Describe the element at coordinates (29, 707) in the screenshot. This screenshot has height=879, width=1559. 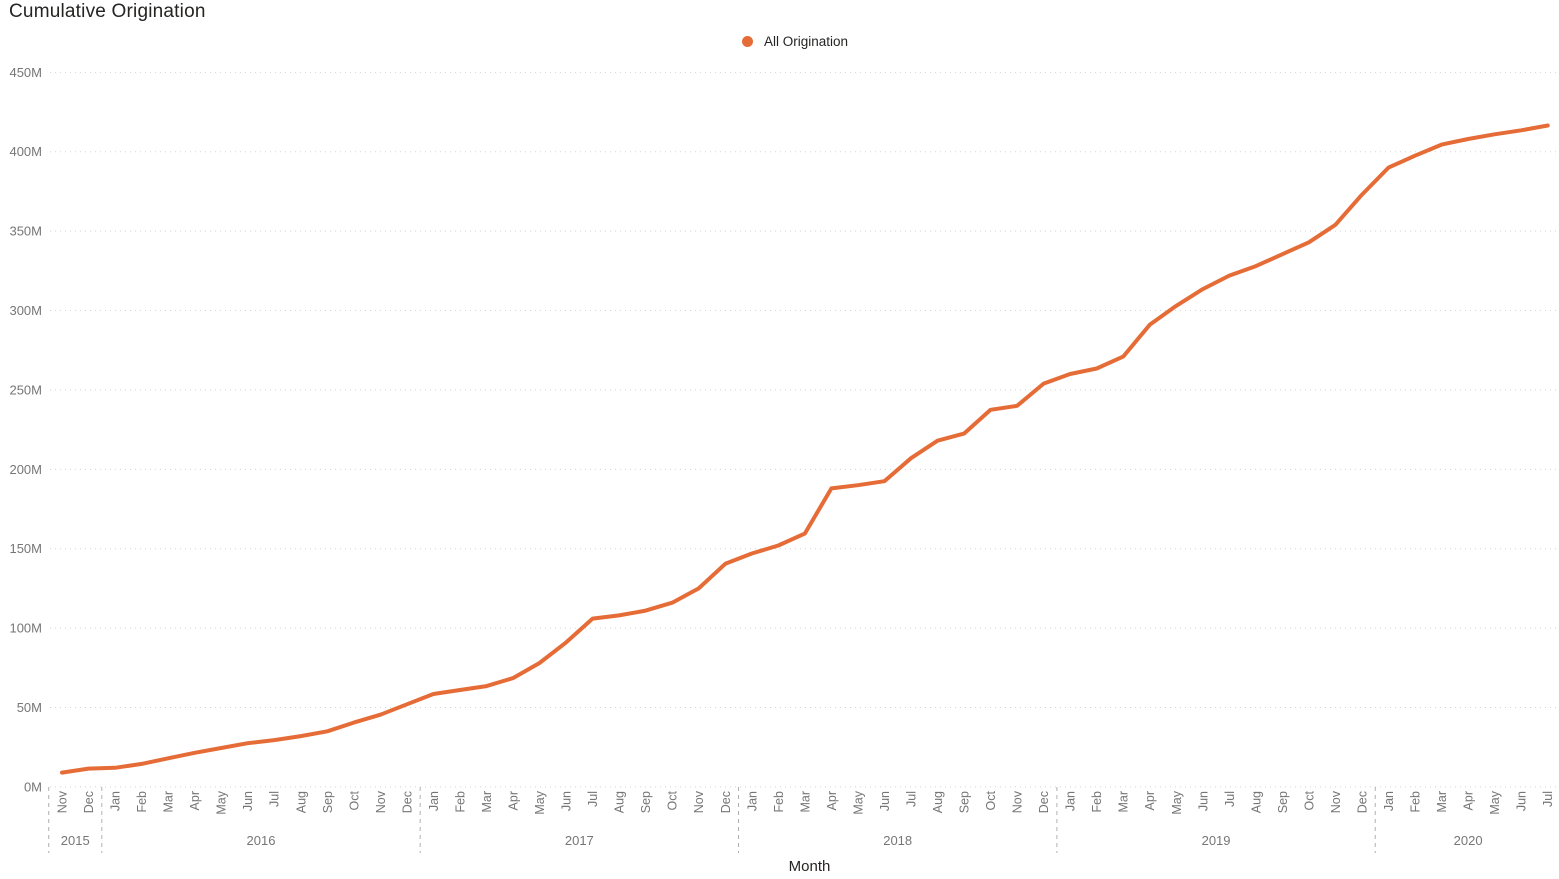
I see `y-tick-label: 50M` at that location.